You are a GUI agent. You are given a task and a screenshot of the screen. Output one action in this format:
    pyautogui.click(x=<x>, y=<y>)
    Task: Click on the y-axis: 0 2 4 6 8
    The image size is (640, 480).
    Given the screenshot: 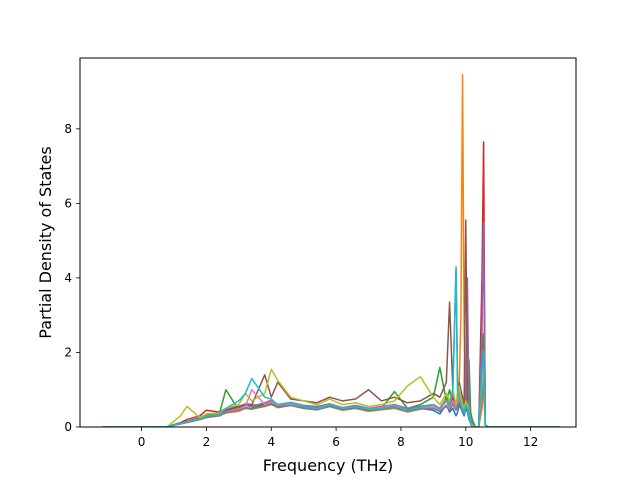 What is the action you would take?
    pyautogui.click(x=72, y=278)
    